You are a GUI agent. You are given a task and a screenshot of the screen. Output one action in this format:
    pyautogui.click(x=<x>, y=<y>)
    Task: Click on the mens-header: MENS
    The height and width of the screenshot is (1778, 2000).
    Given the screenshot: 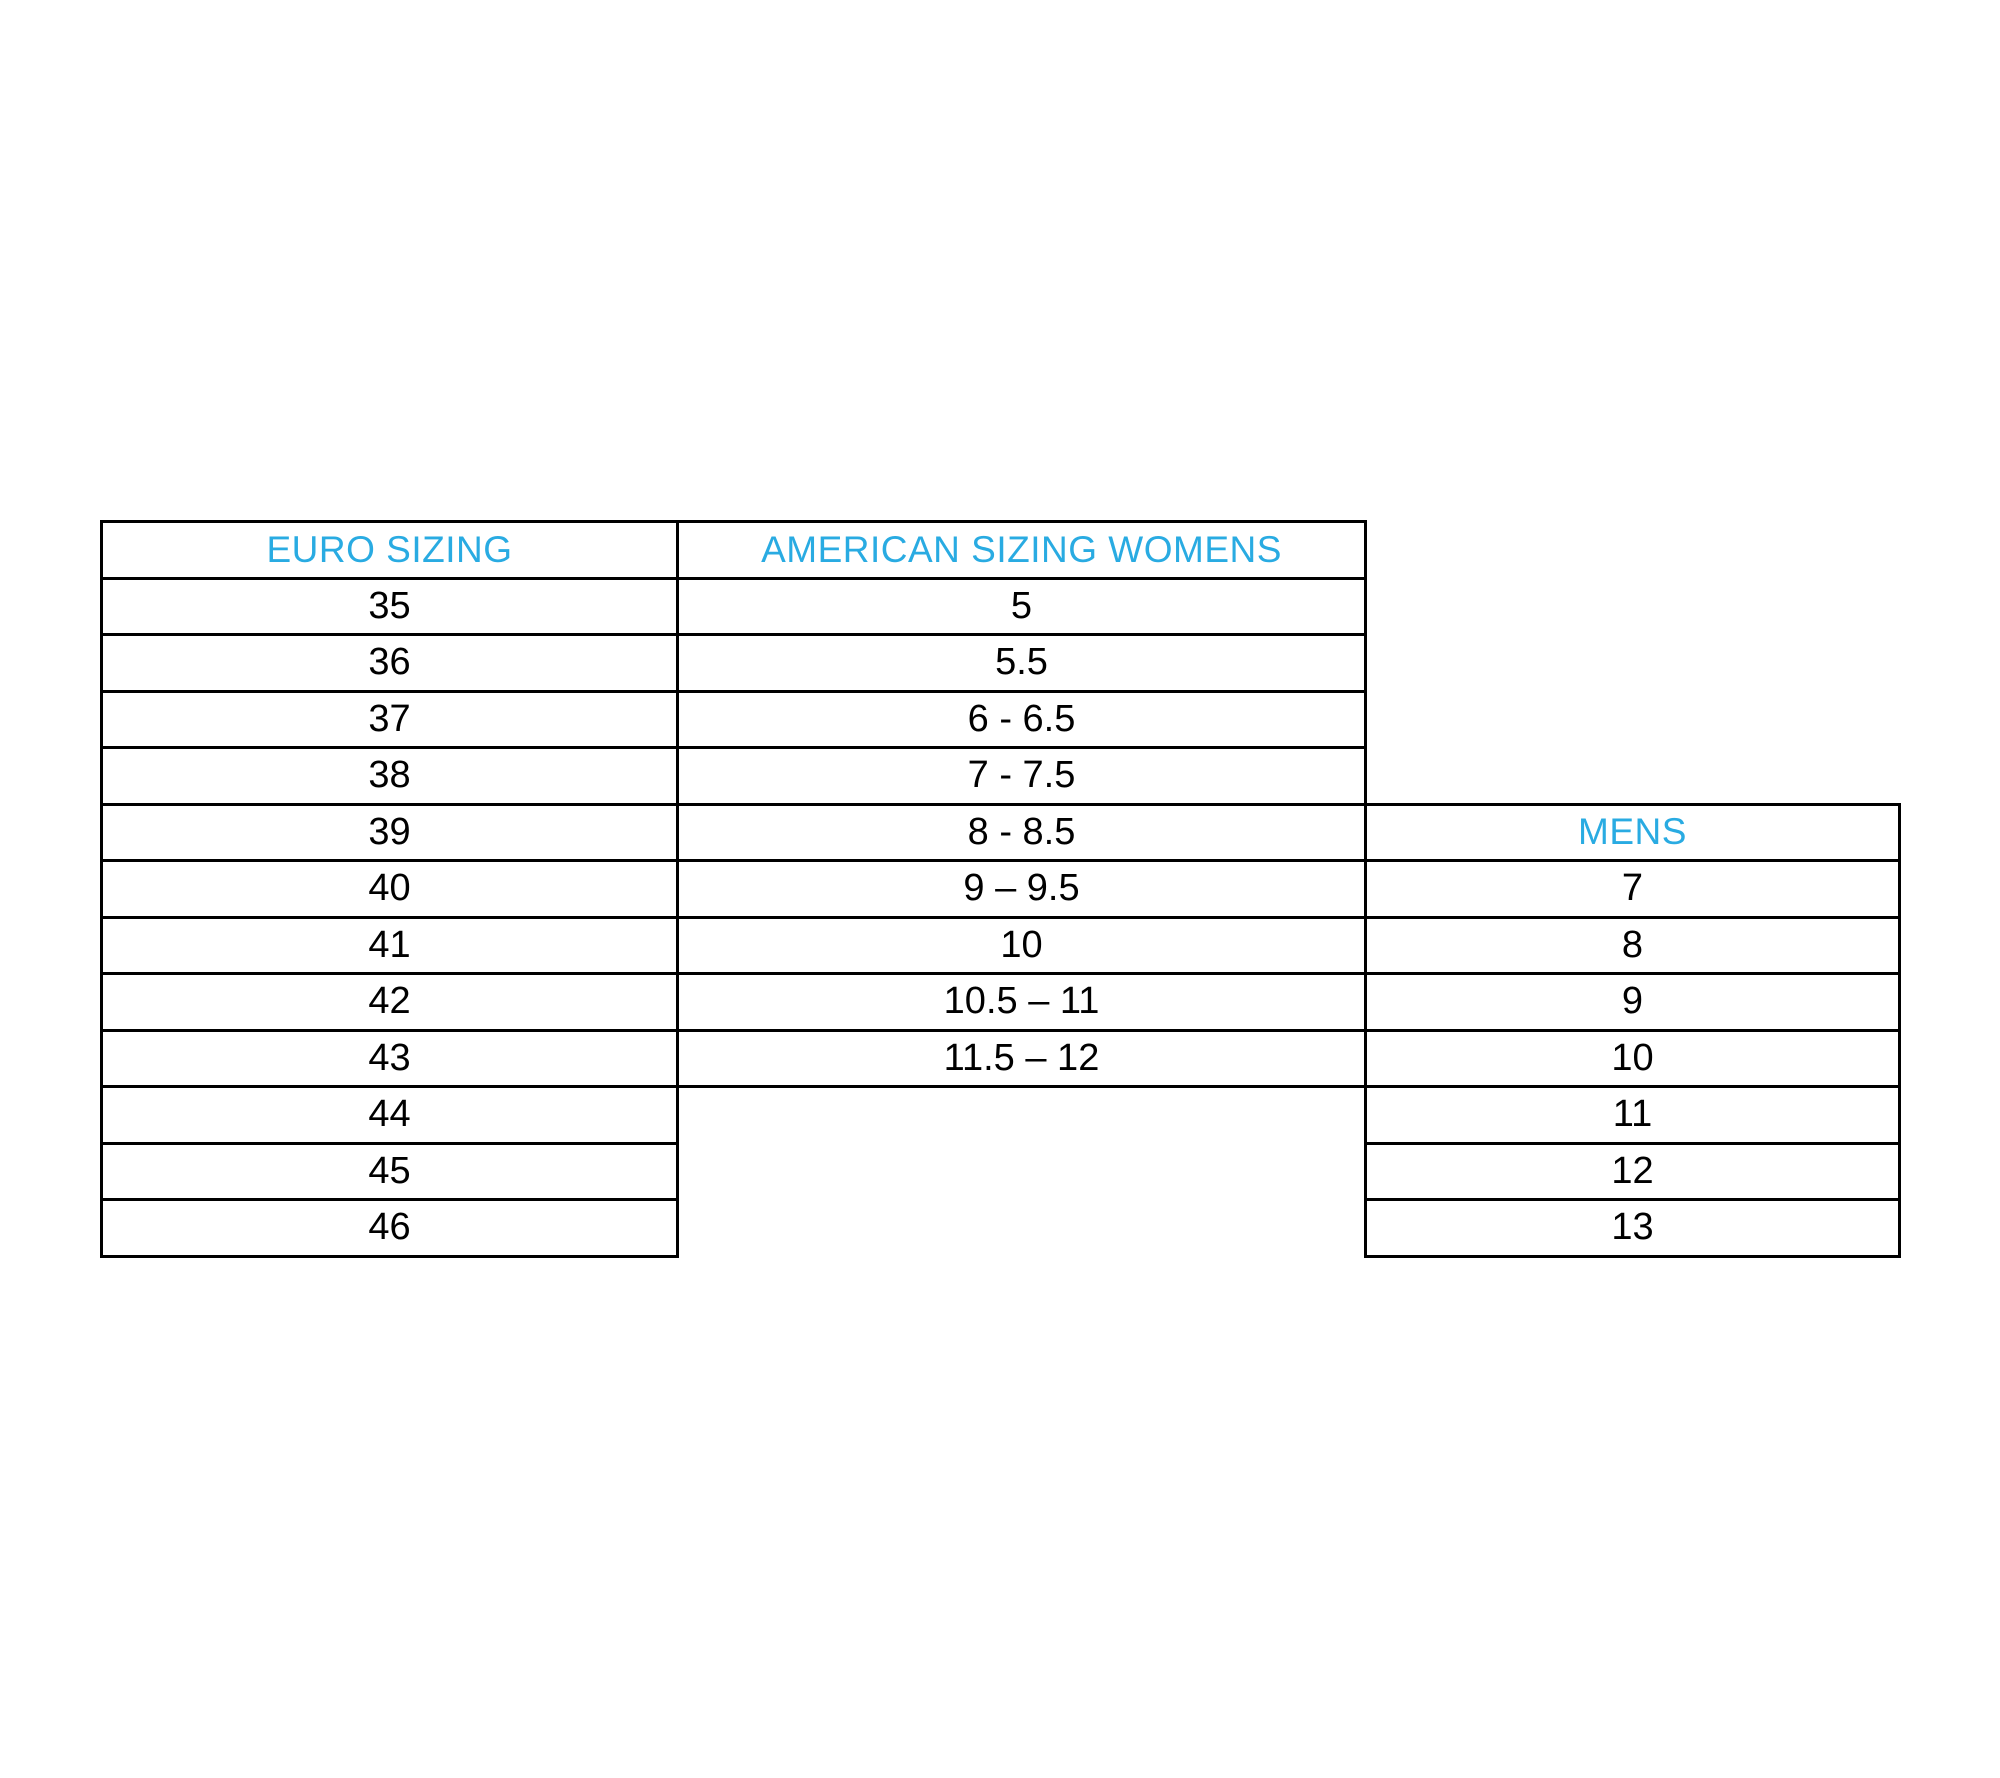 What is the action you would take?
    pyautogui.click(x=1632, y=832)
    